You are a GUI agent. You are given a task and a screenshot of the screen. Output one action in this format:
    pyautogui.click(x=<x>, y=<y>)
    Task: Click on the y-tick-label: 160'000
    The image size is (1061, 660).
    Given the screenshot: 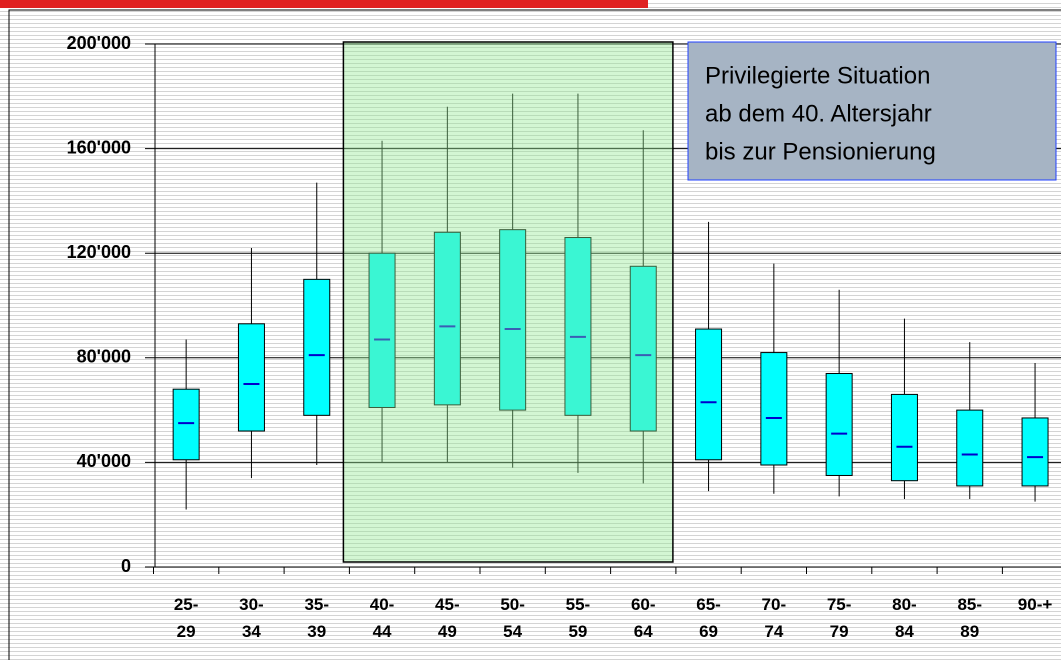 What is the action you would take?
    pyautogui.click(x=99, y=147)
    